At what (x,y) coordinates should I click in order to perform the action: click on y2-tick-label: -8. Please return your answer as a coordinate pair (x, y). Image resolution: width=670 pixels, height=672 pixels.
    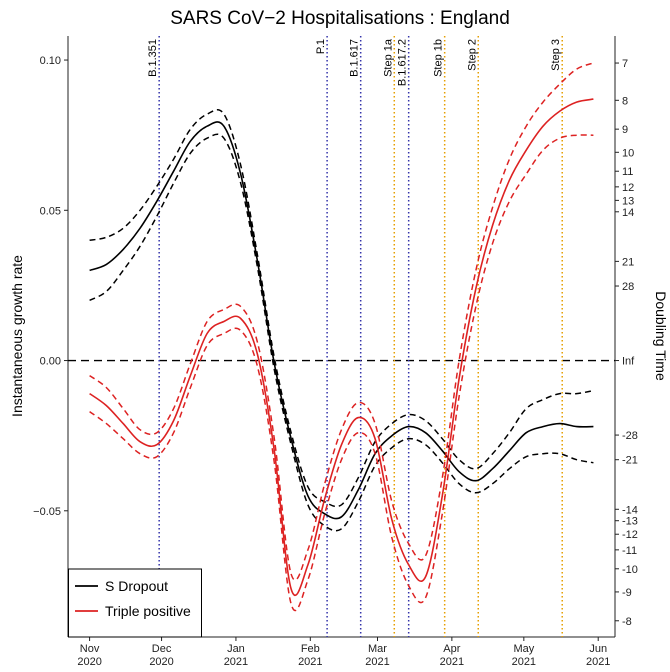
    Looking at the image, I should click on (627, 622).